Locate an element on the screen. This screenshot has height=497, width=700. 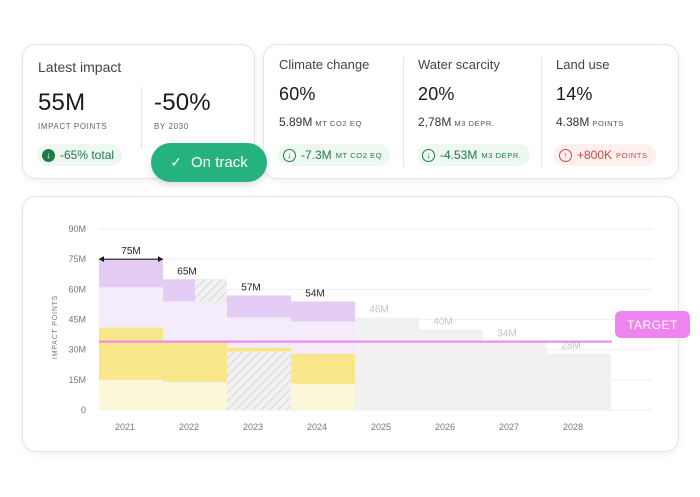
on-track-status-badge: ✓ On track is located at coordinates (209, 162).